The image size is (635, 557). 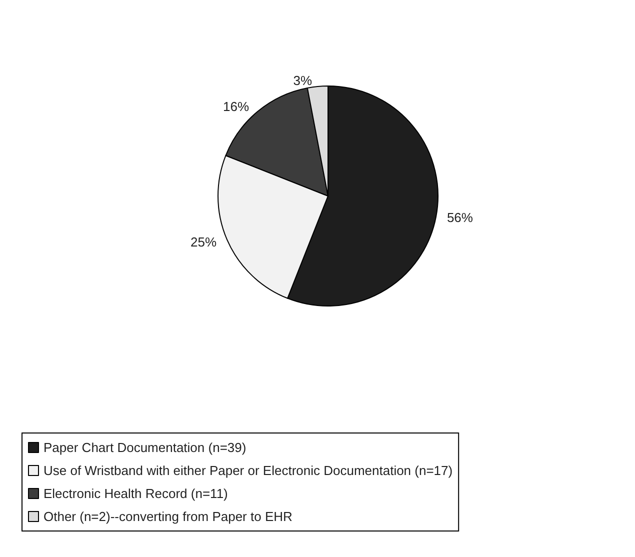 I want to click on data-label: 25%, so click(x=203, y=242).